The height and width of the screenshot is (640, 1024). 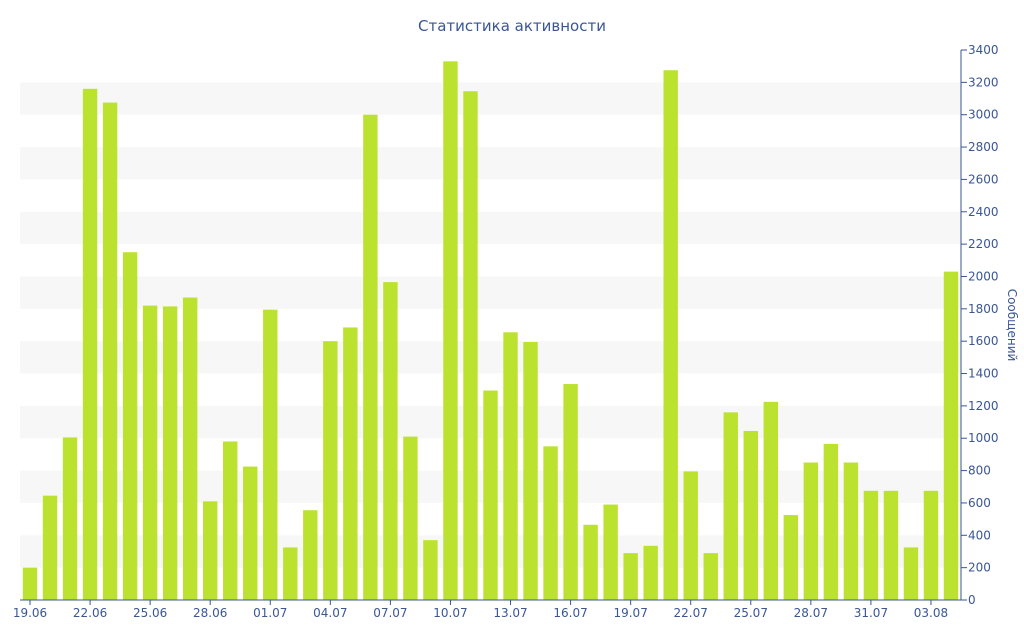 I want to click on x-tick-label: 25.06, so click(x=150, y=613).